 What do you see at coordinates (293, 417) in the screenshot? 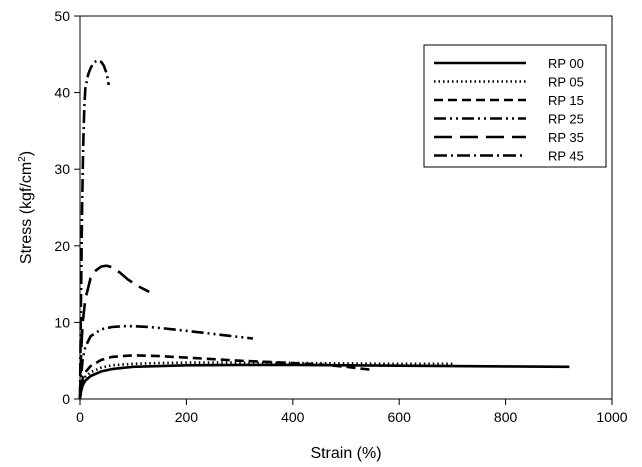
I see `x-tick-label: 400` at bounding box center [293, 417].